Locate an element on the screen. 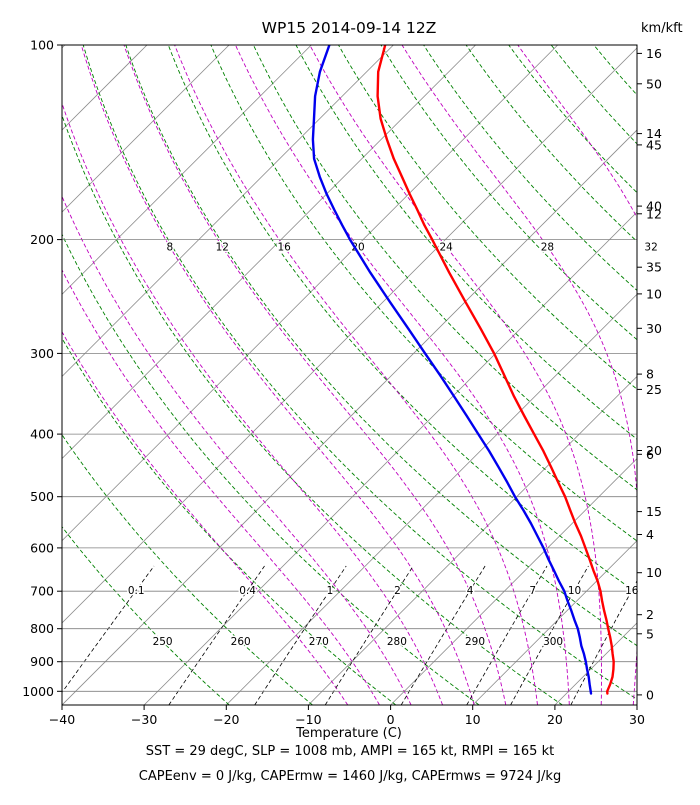 The image size is (700, 805). height-km-0-label: 0 is located at coordinates (650, 694).